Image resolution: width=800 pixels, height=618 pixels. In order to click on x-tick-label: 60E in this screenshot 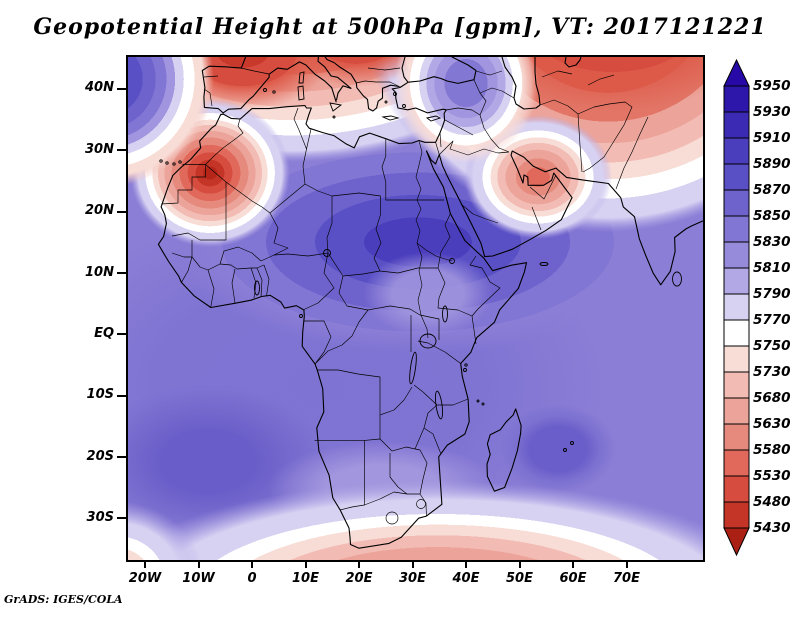, I will do `click(573, 578)`.